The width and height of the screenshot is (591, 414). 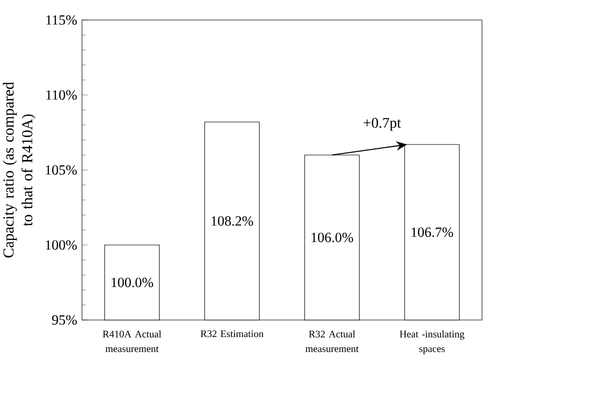 What do you see at coordinates (333, 237) in the screenshot?
I see `data-label: 106.0%` at bounding box center [333, 237].